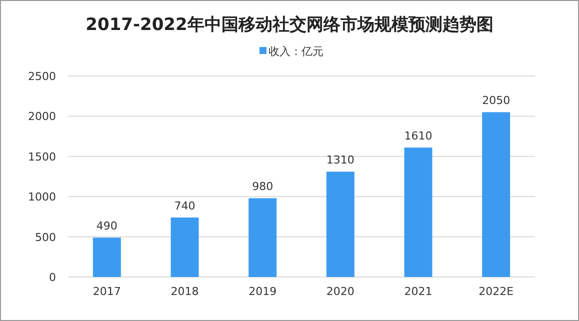 The width and height of the screenshot is (579, 321). What do you see at coordinates (42, 117) in the screenshot?
I see `y-tick-label: 2000` at bounding box center [42, 117].